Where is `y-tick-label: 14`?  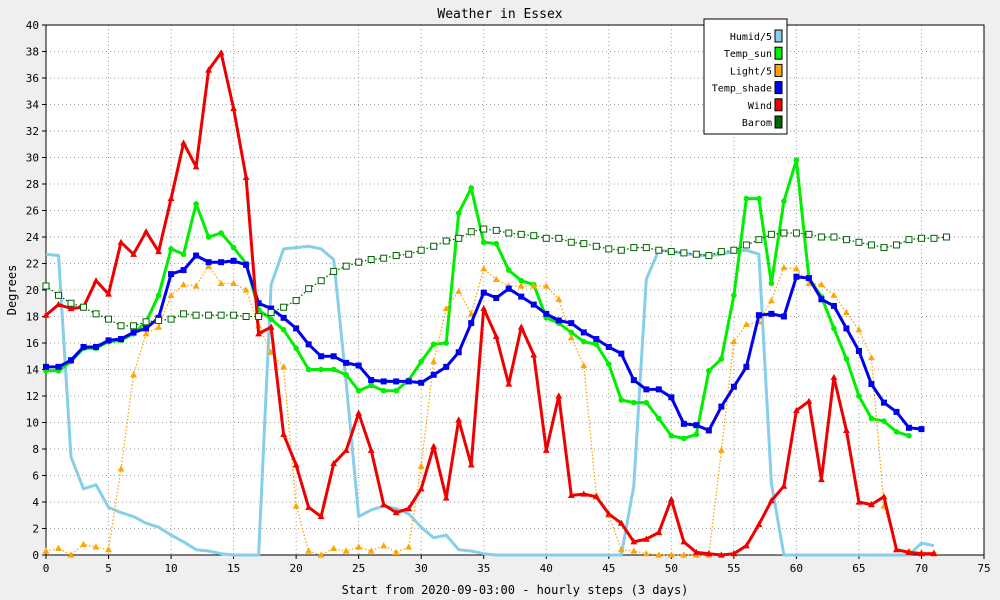
y-tick-label: 14 is located at coordinates (33, 370).